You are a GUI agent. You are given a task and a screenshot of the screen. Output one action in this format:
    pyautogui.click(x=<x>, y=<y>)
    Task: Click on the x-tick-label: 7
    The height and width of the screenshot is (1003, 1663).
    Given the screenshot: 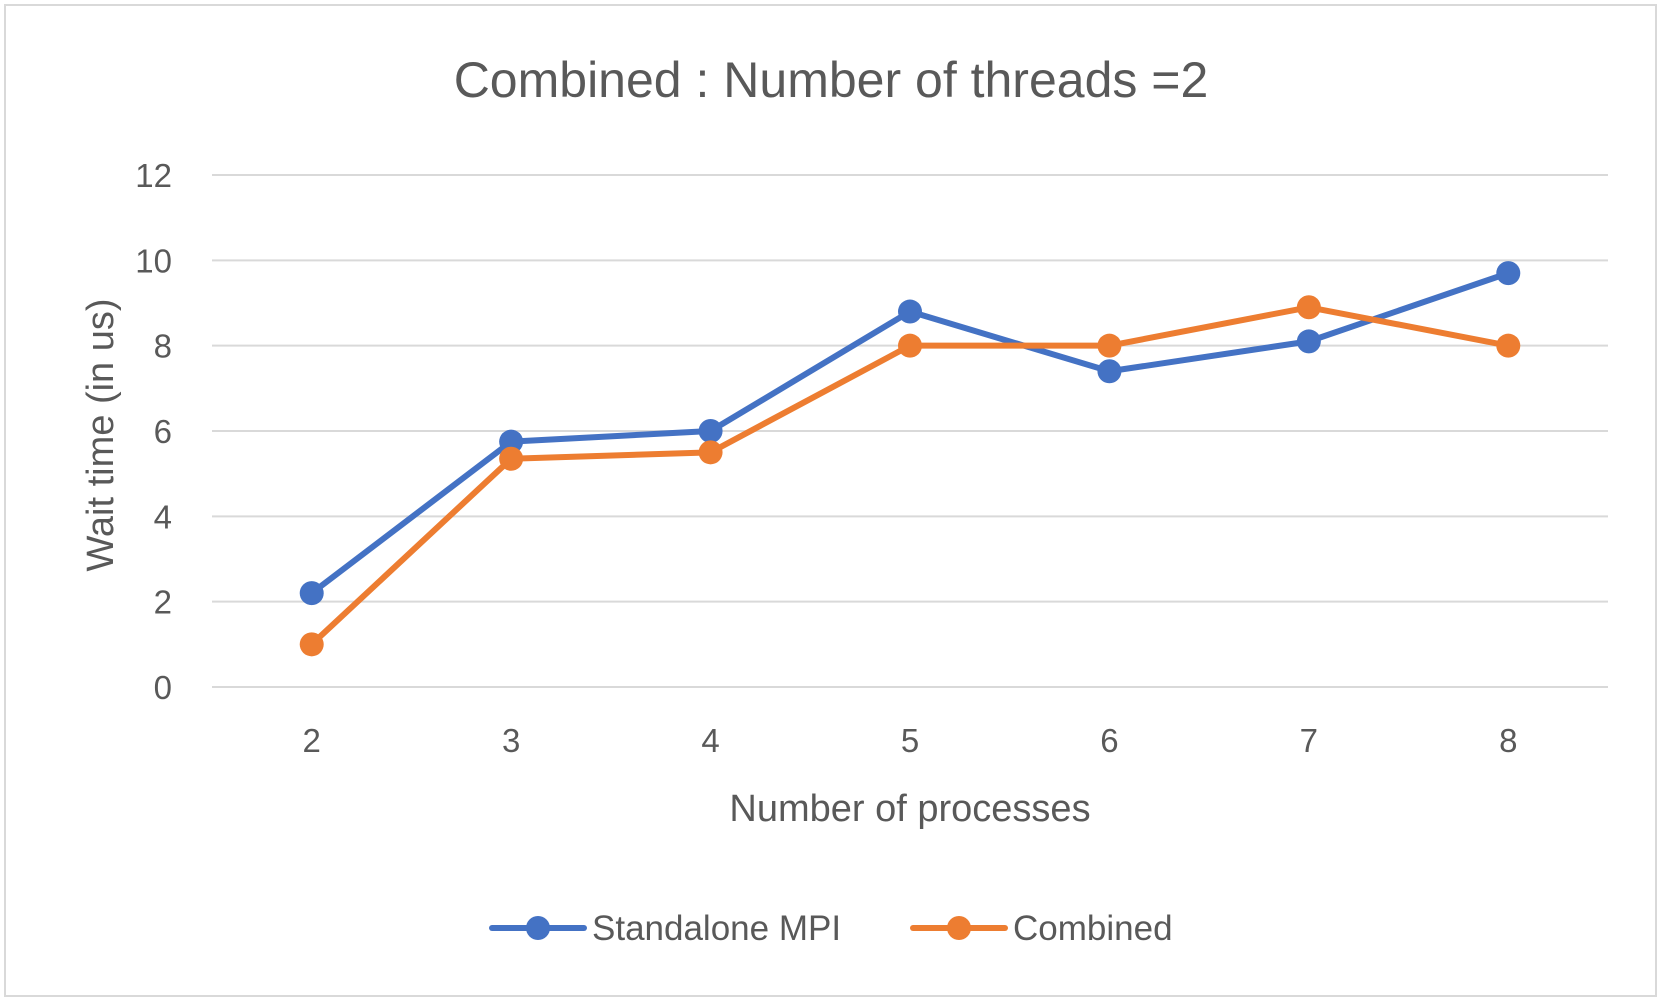 What is the action you would take?
    pyautogui.click(x=1309, y=740)
    